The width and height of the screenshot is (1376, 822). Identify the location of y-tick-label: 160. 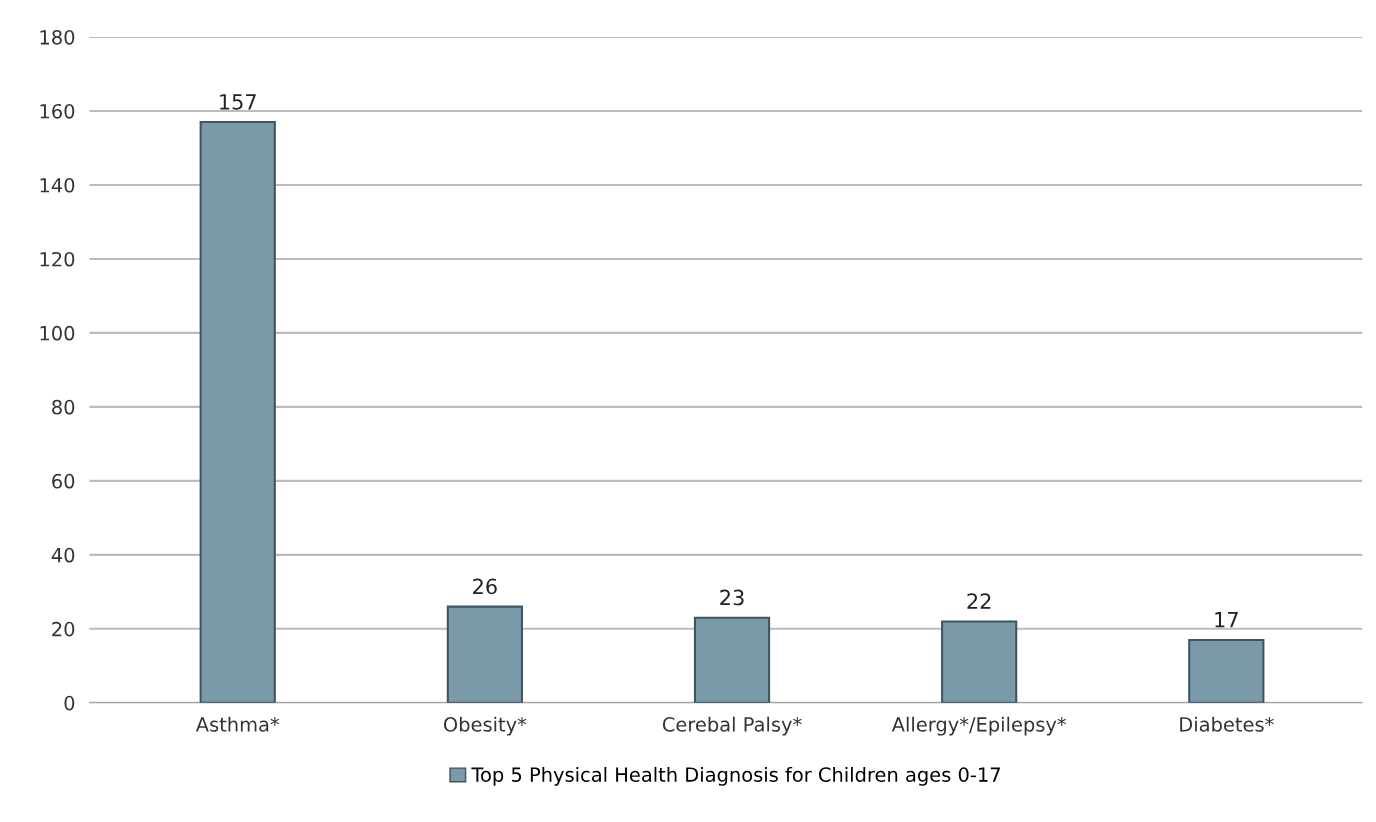
(57, 111).